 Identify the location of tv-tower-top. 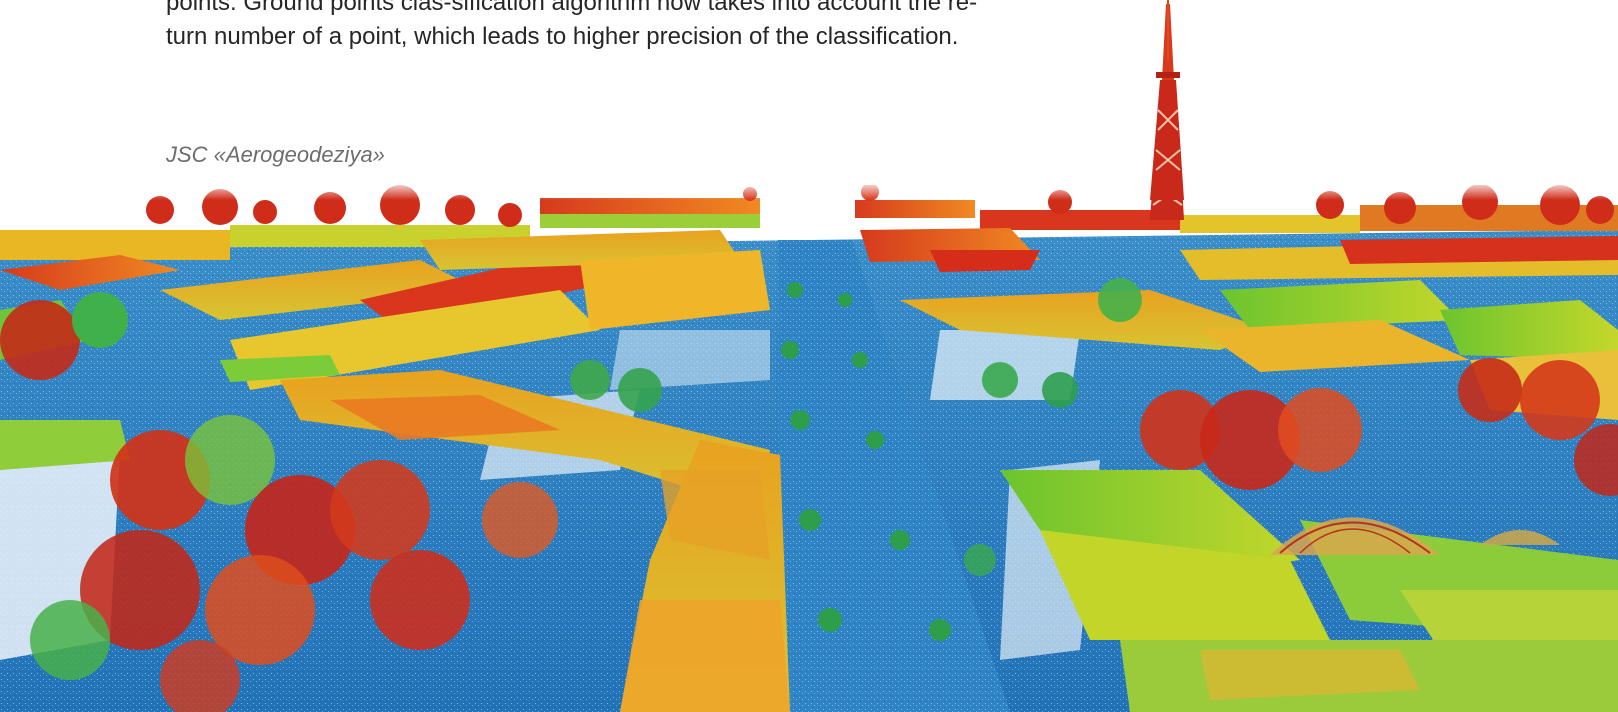
(1167, 100).